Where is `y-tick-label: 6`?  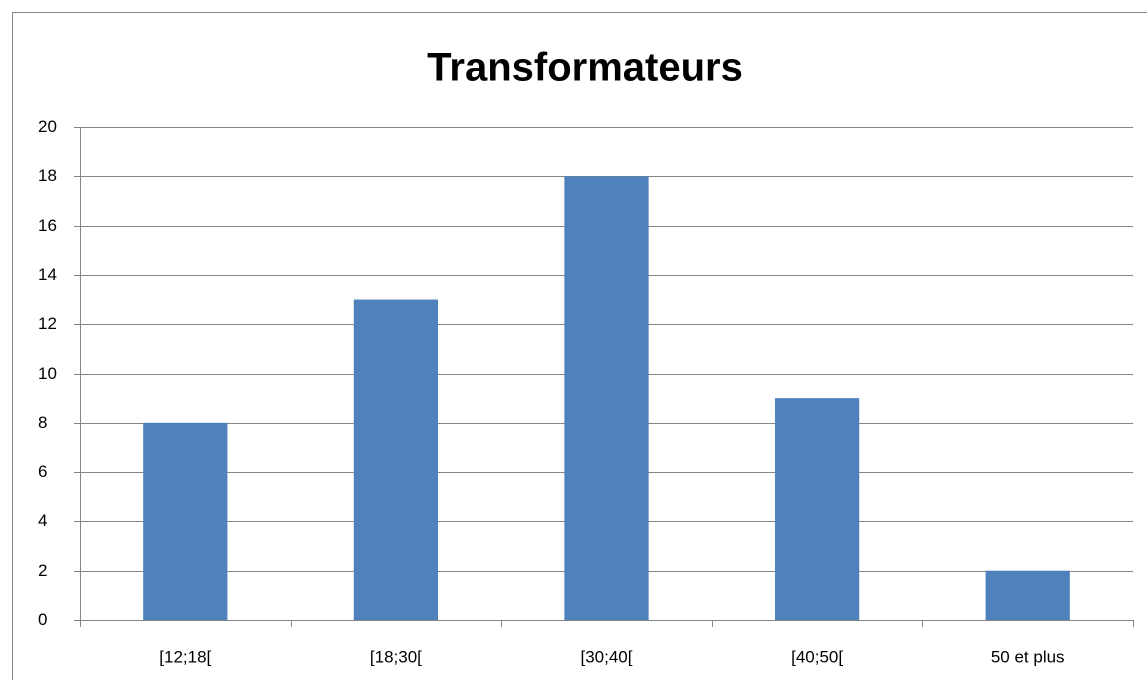
y-tick-label: 6 is located at coordinates (42, 471).